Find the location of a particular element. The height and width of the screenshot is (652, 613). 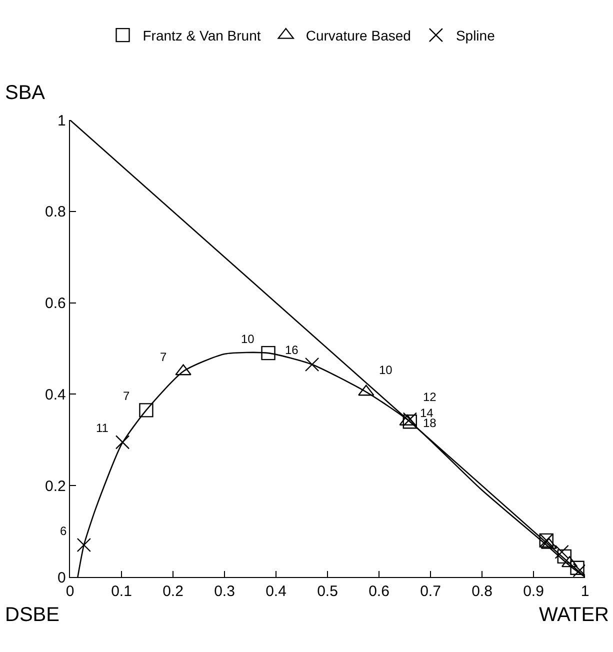

x-tick-label: 1 is located at coordinates (585, 591).